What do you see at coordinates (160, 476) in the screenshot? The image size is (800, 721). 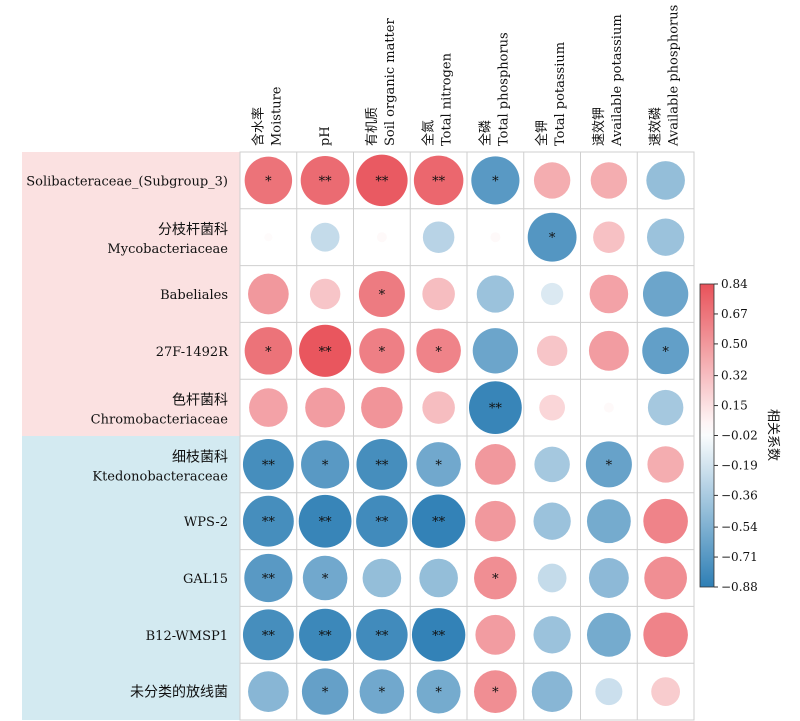 I see `row-label-en: Ktedonobacteraceae` at bounding box center [160, 476].